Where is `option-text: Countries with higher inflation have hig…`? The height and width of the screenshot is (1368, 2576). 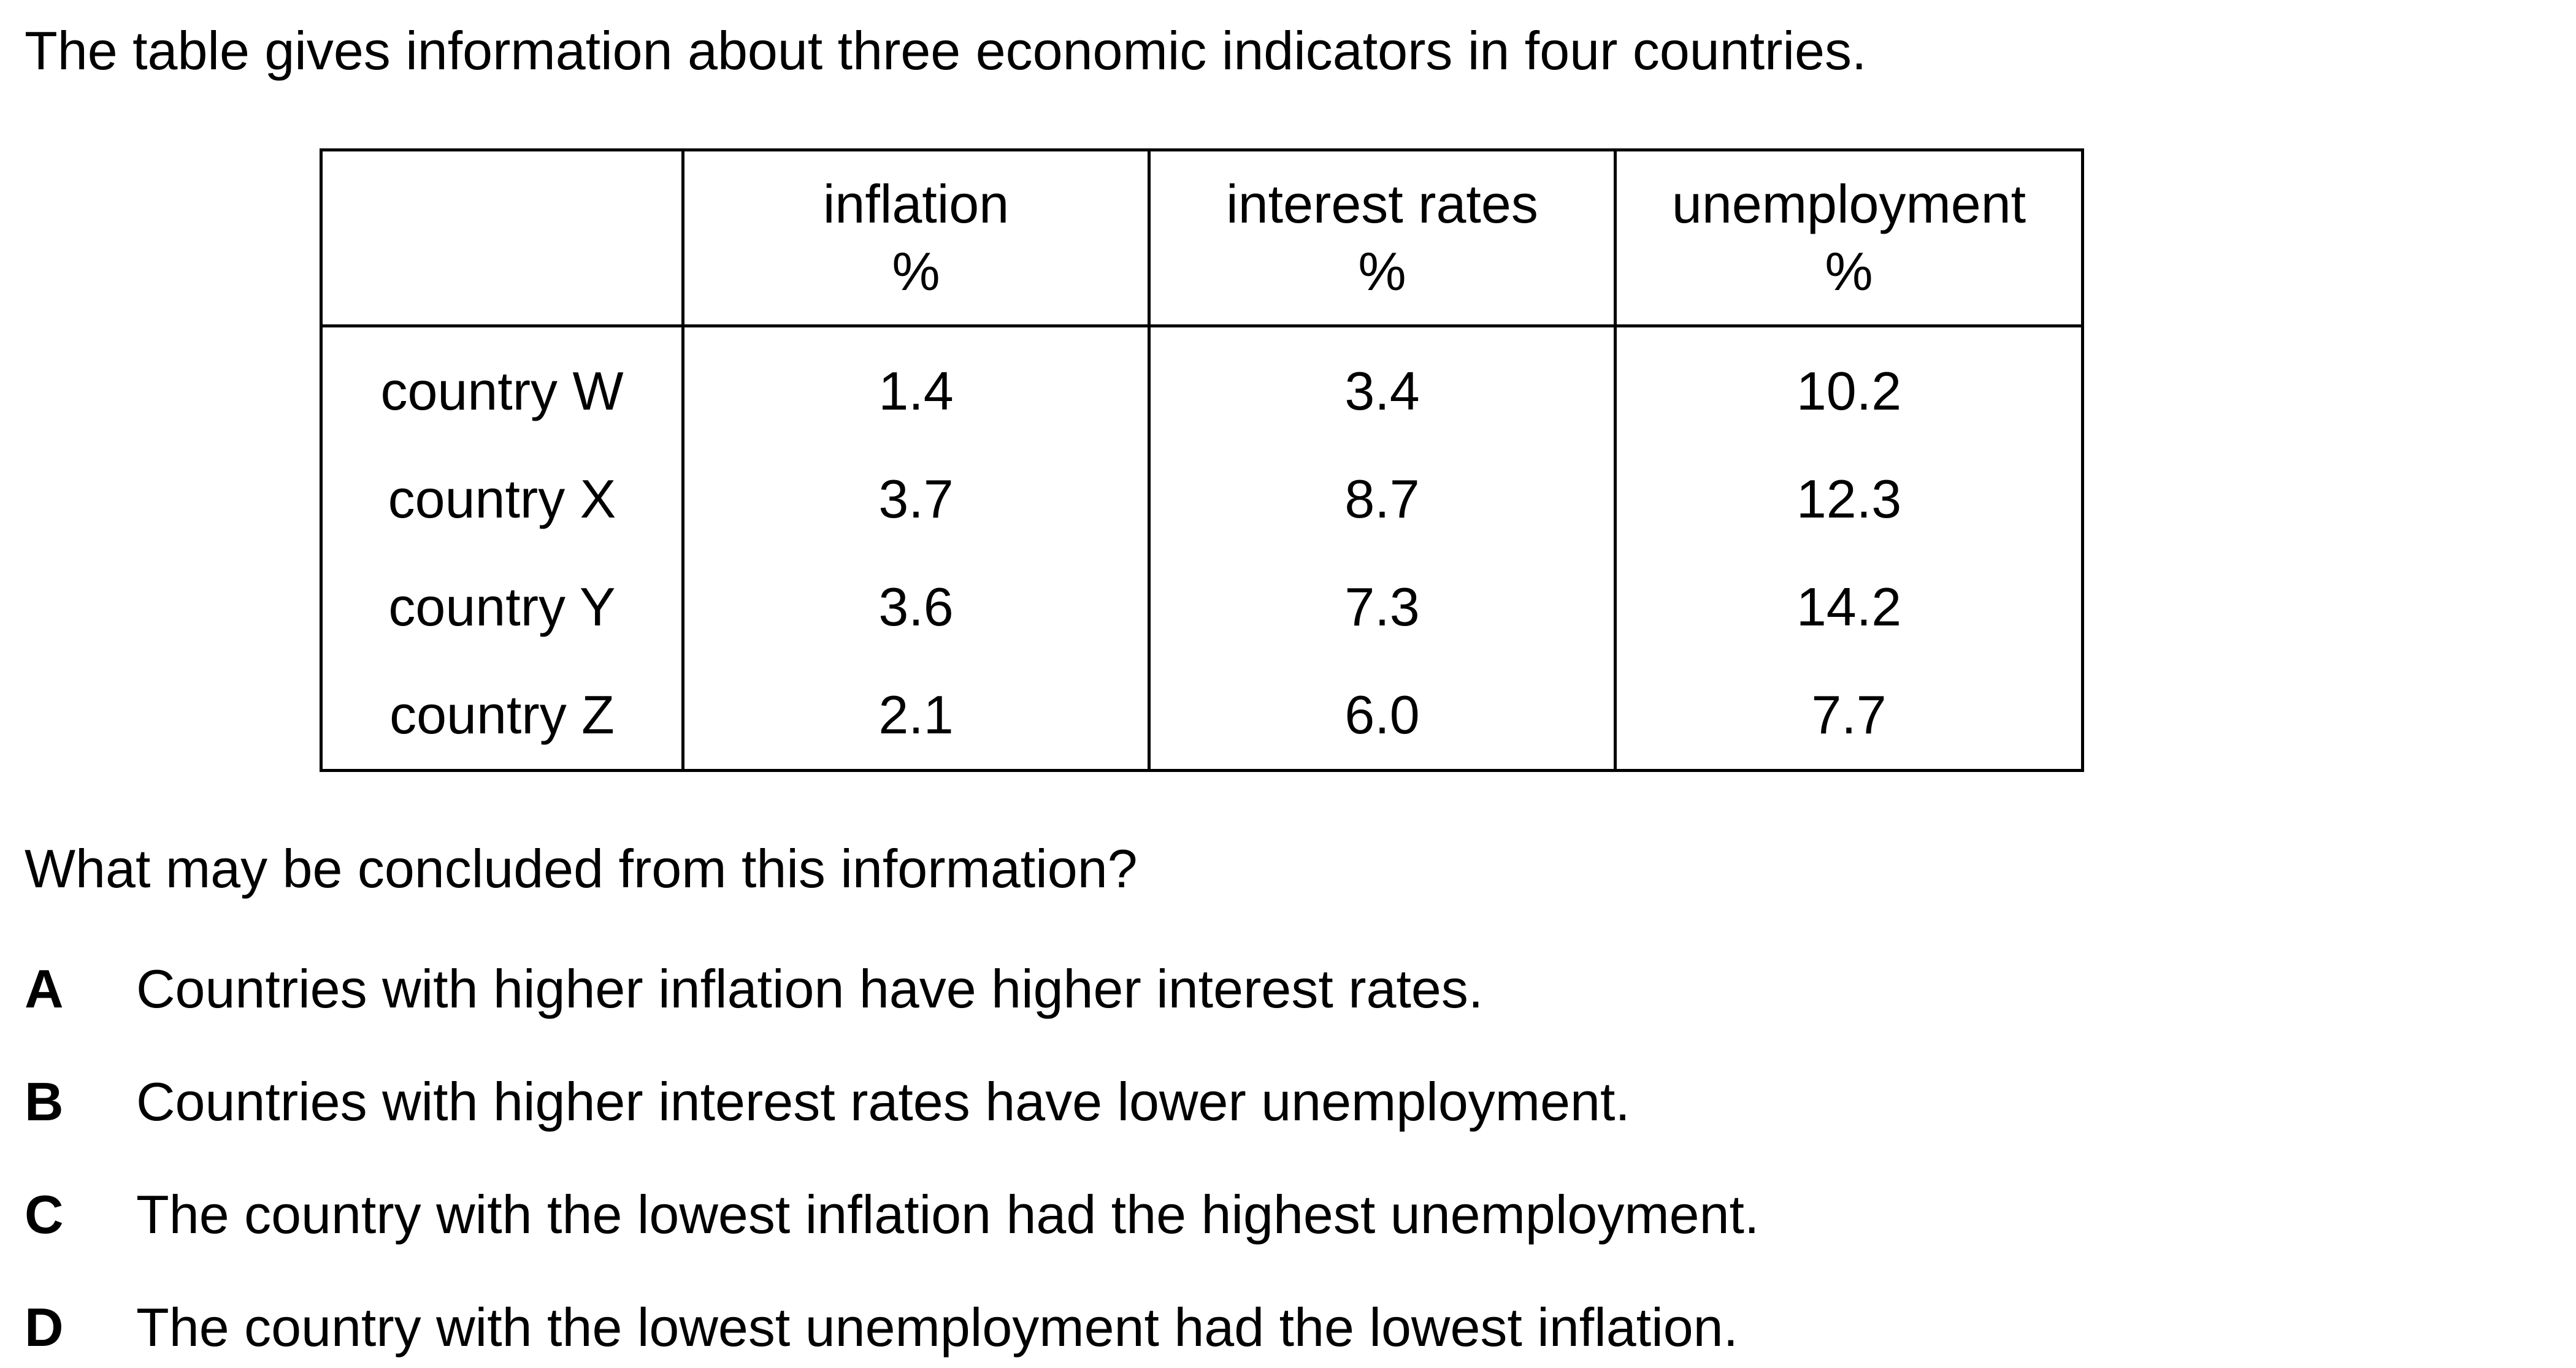
option-text: Countries with higher inflation have hig… is located at coordinates (810, 989).